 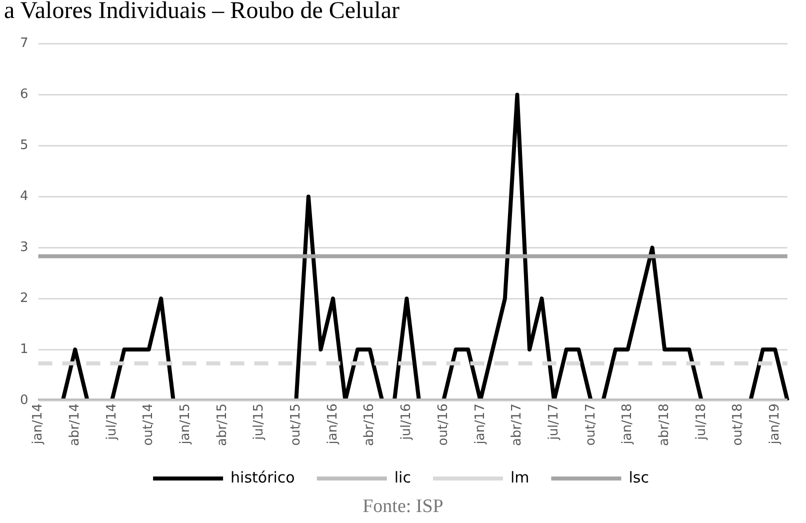 What do you see at coordinates (38, 425) in the screenshot?
I see `x-tick-label: jan/14` at bounding box center [38, 425].